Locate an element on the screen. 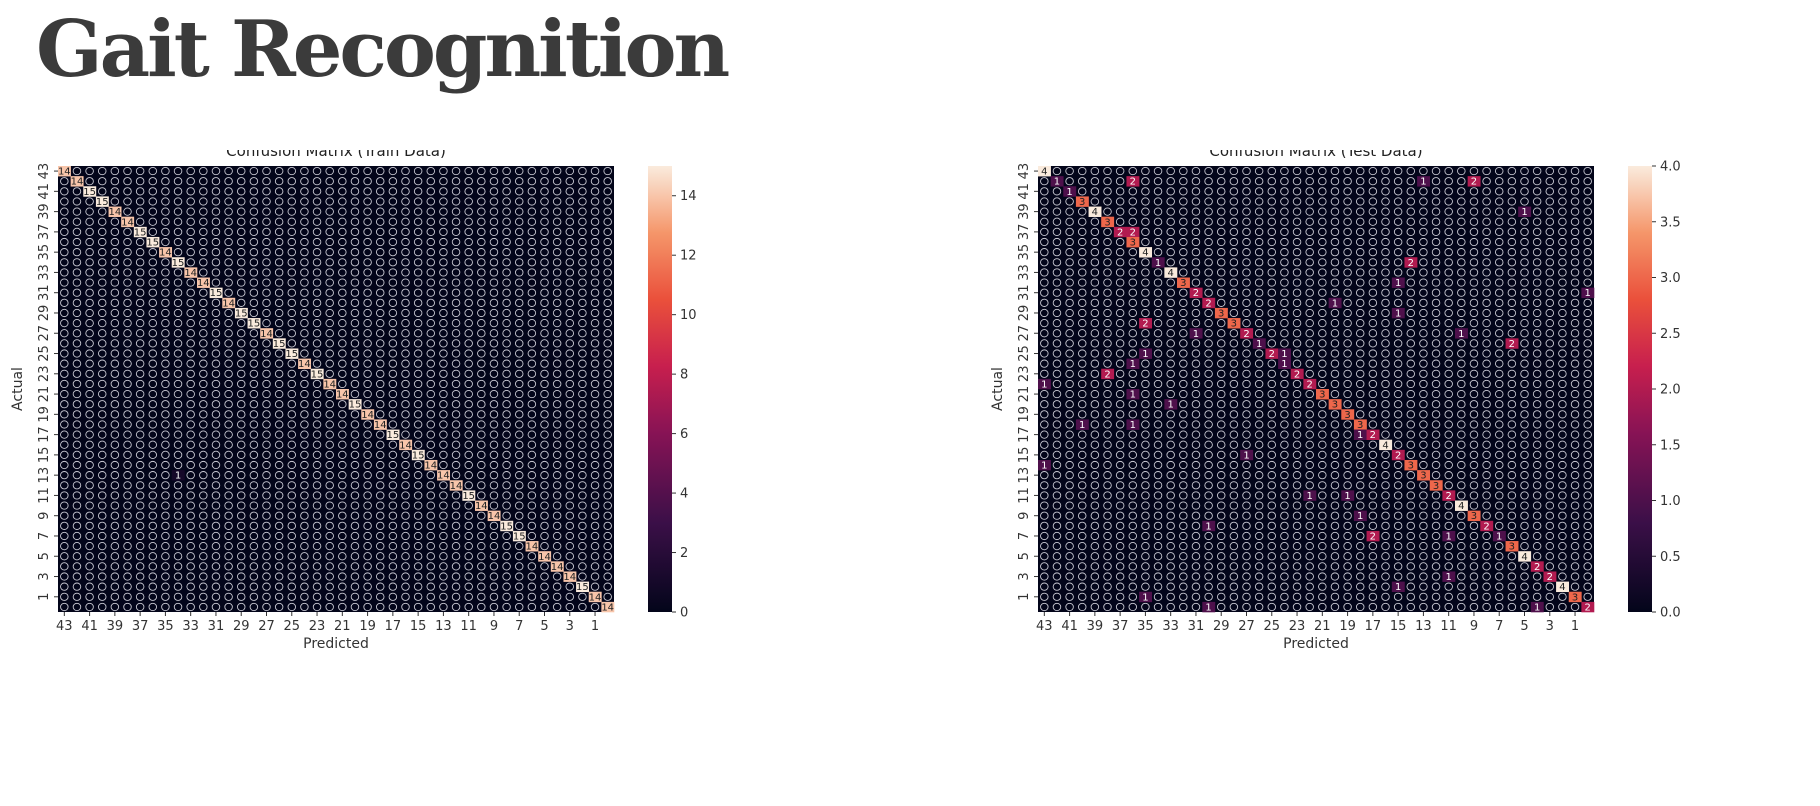  test-cell is located at coordinates (1310, 384).